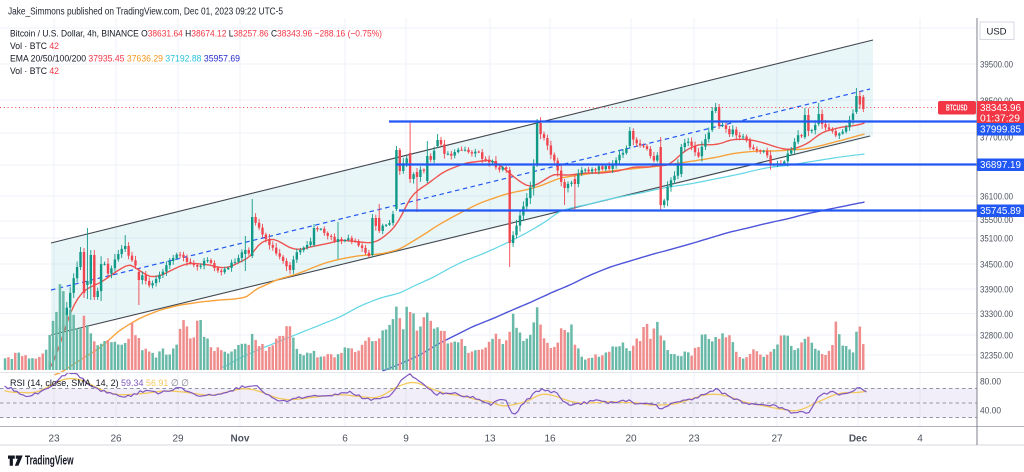  I want to click on svg-text: 32800.00, so click(996, 336).